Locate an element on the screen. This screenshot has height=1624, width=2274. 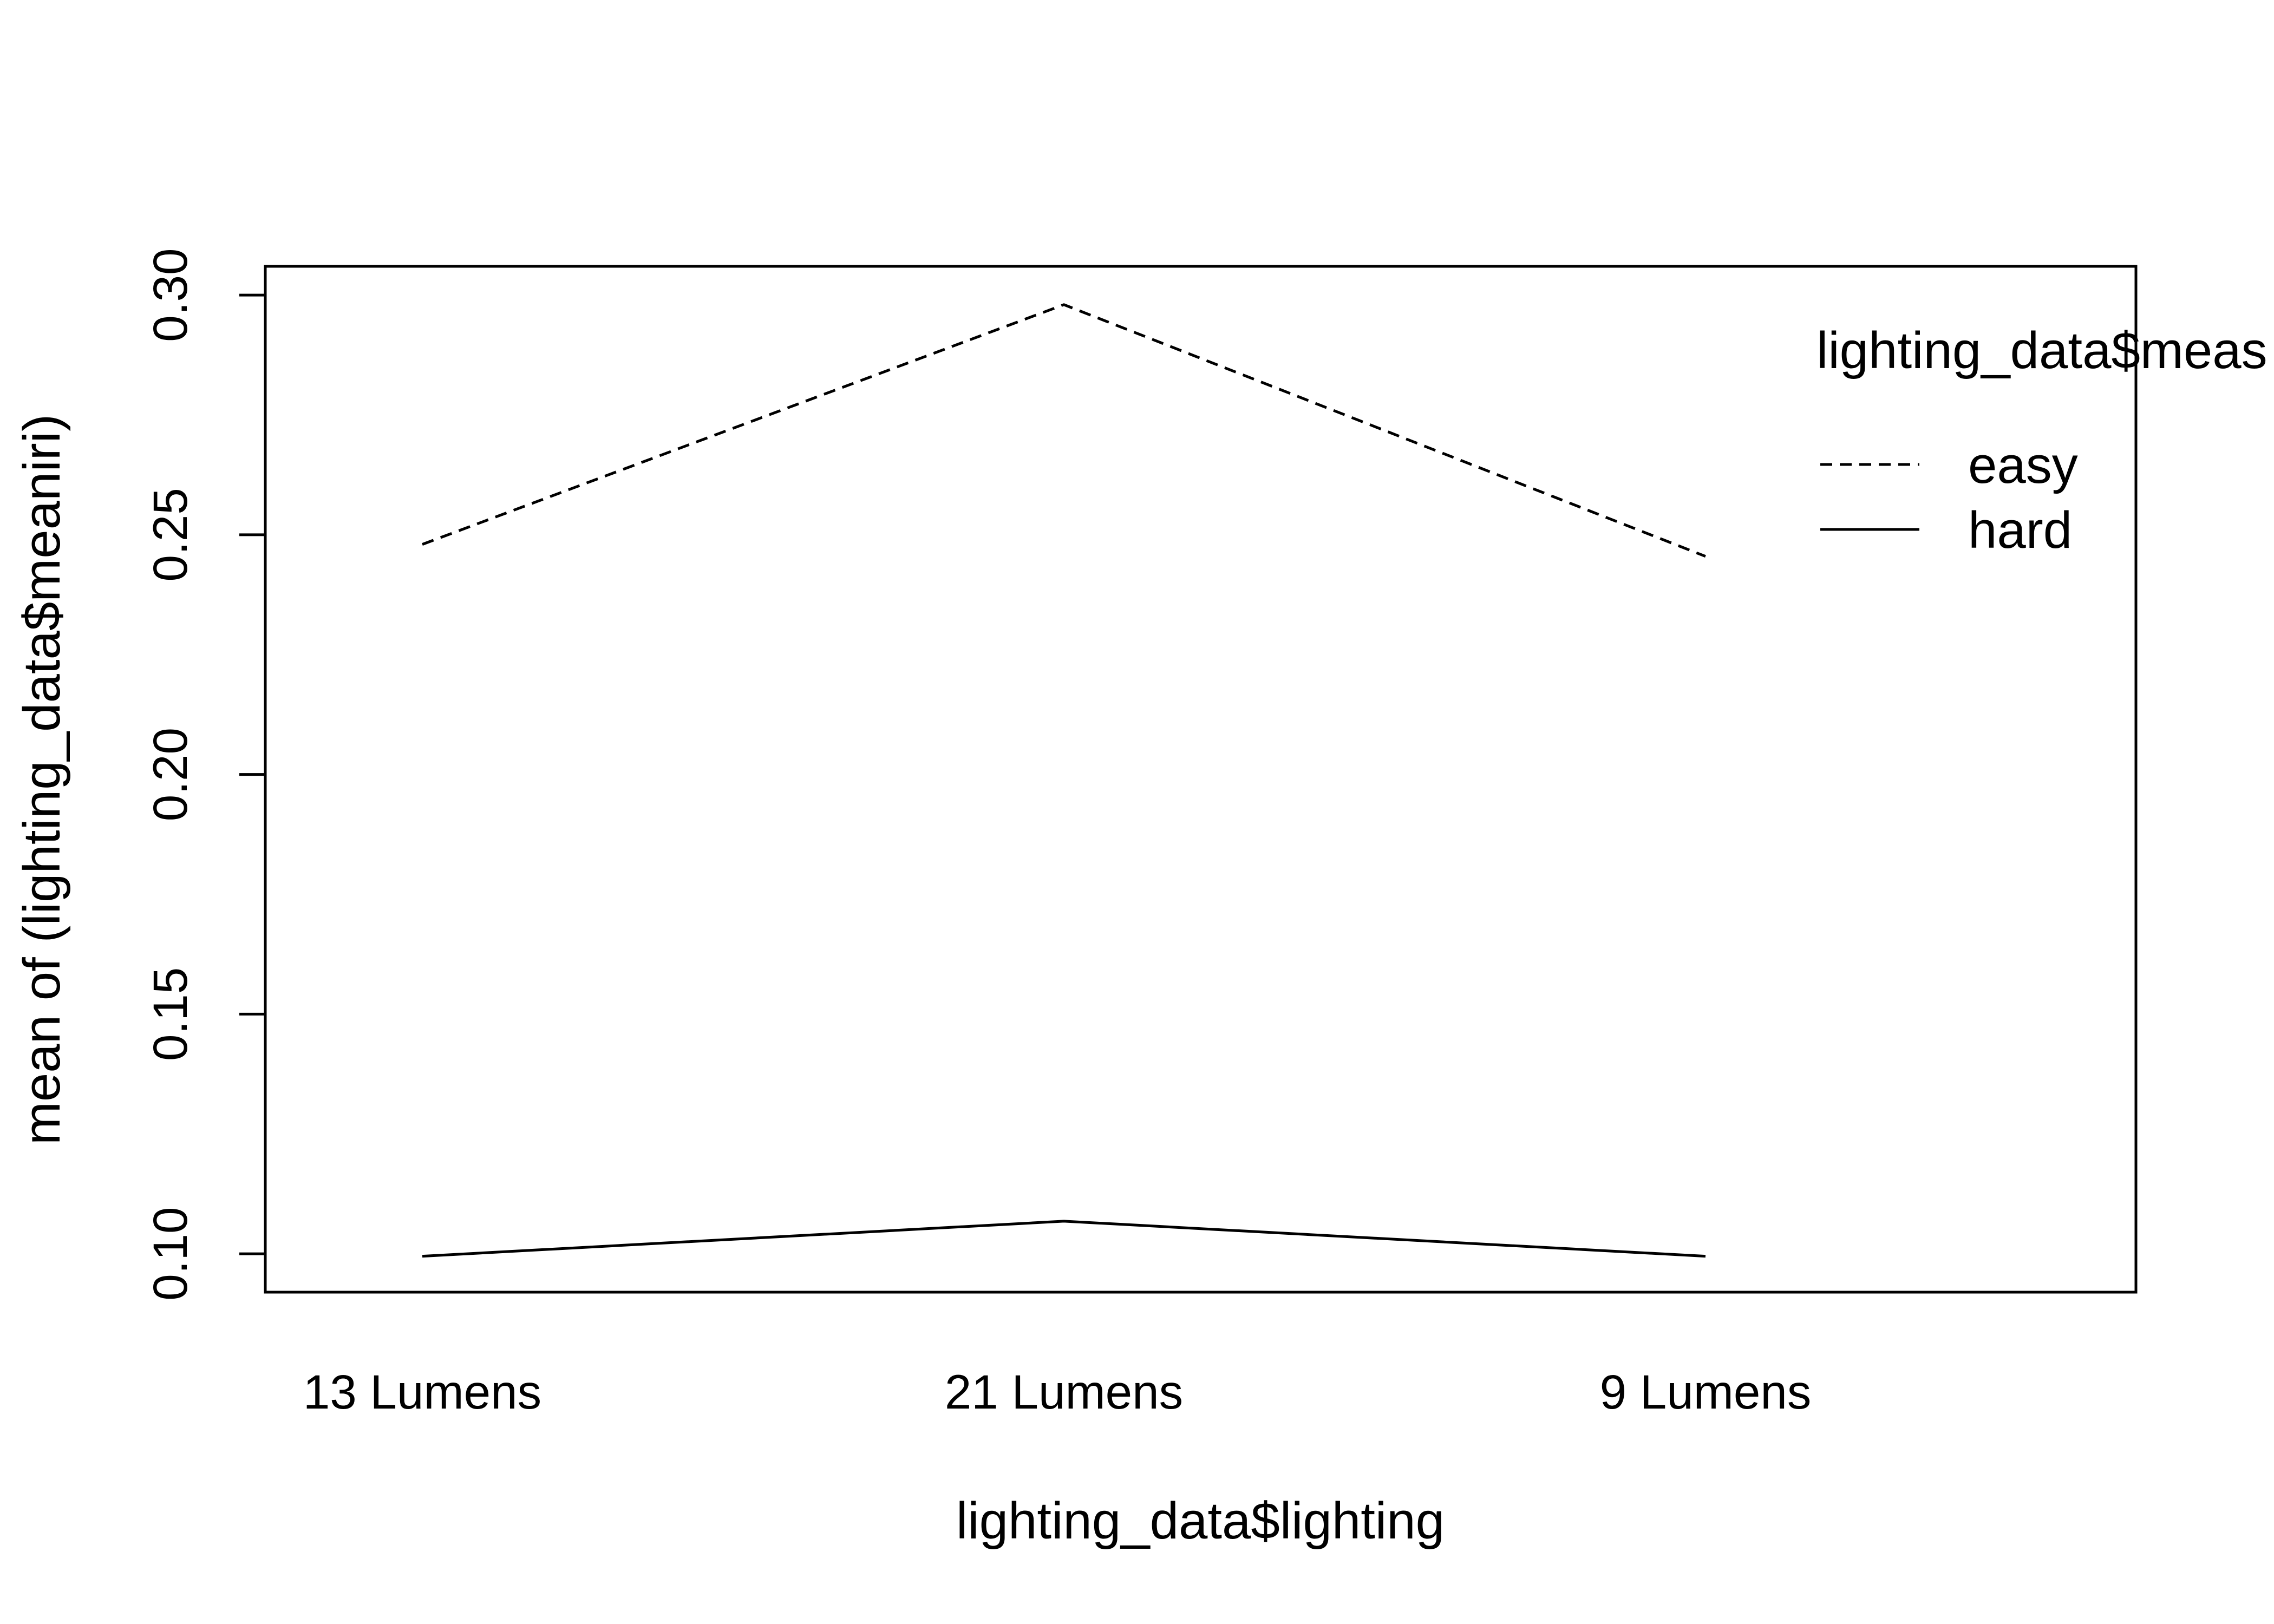
series-line-hard is located at coordinates (1064, 1239).